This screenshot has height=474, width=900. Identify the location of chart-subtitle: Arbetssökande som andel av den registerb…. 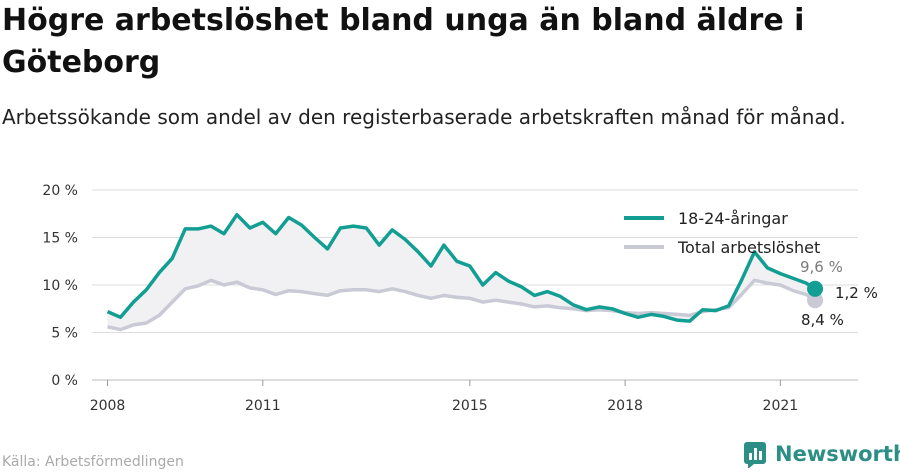
(424, 117).